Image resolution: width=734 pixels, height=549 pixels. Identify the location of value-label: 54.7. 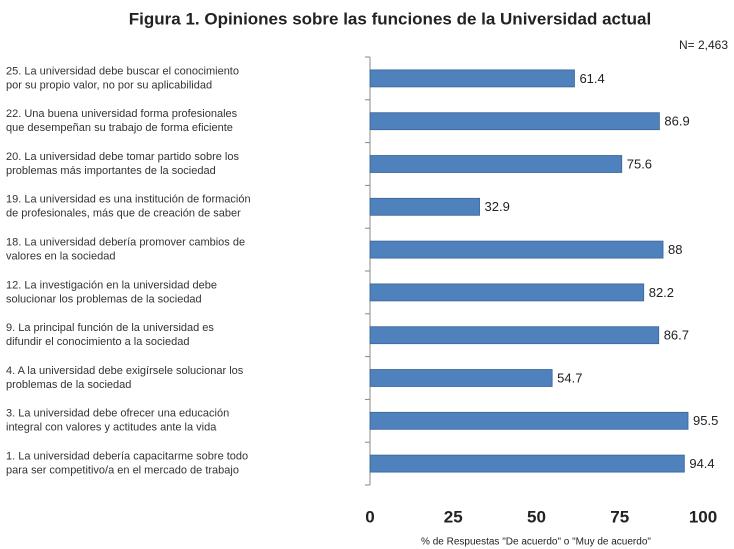
(569, 377).